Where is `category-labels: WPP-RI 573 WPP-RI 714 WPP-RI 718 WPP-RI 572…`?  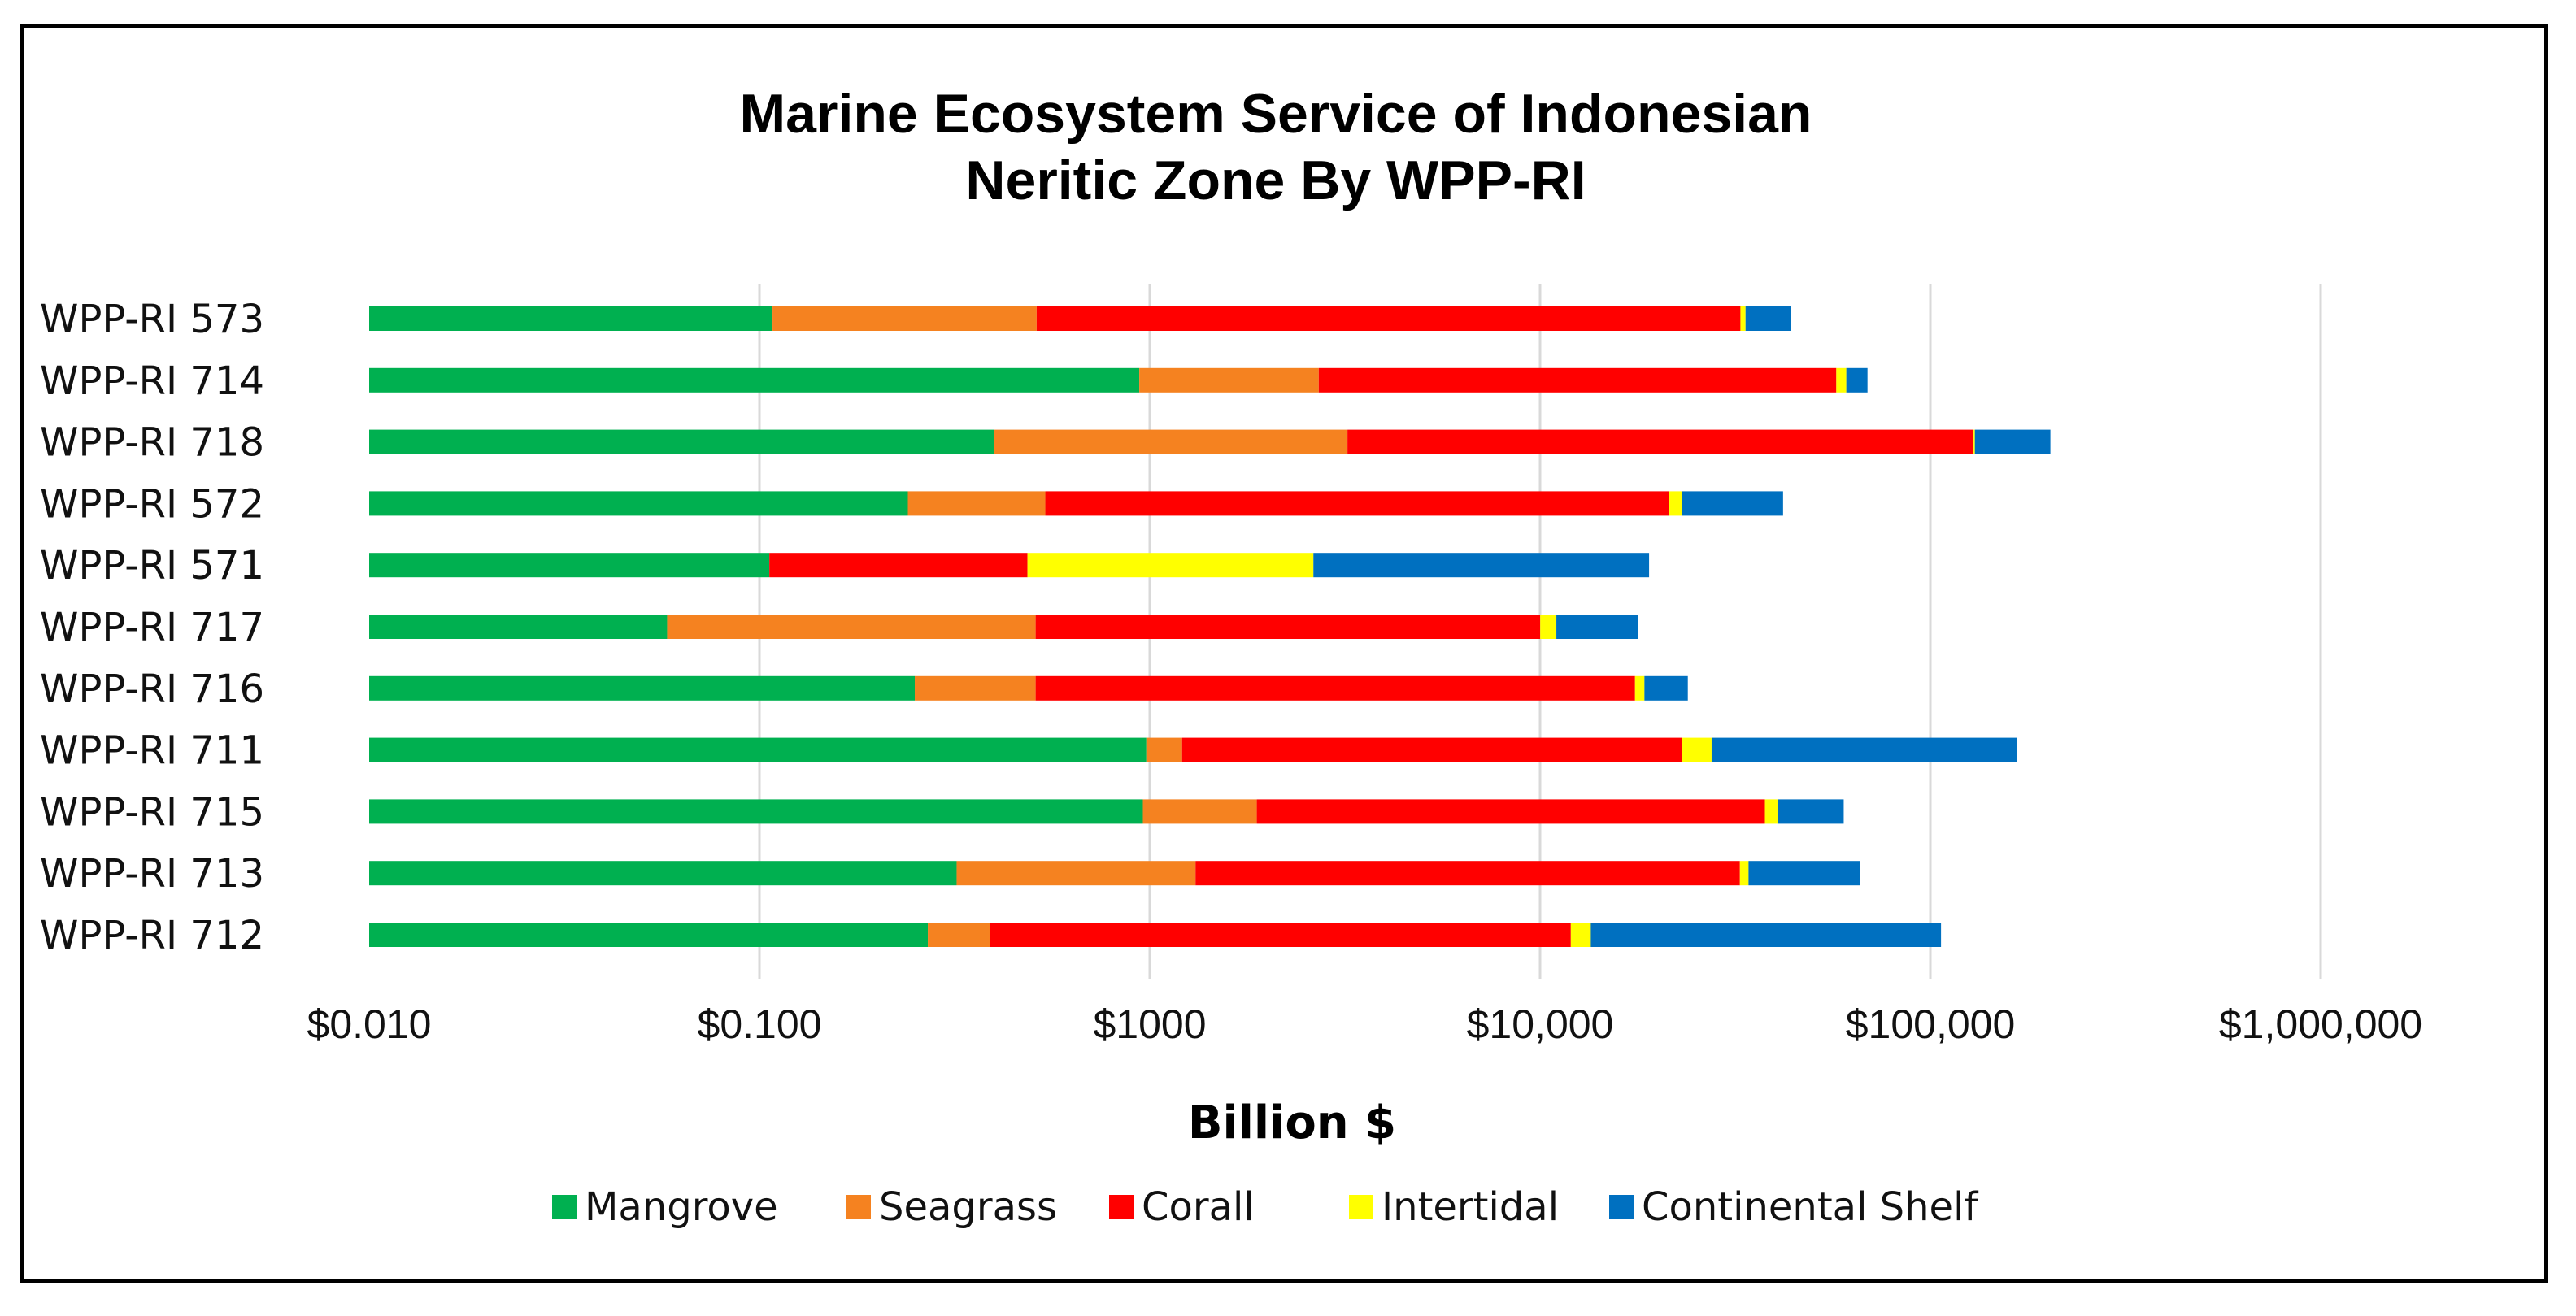 category-labels: WPP-RI 573 WPP-RI 714 WPP-RI 718 WPP-RI 572… is located at coordinates (152, 627).